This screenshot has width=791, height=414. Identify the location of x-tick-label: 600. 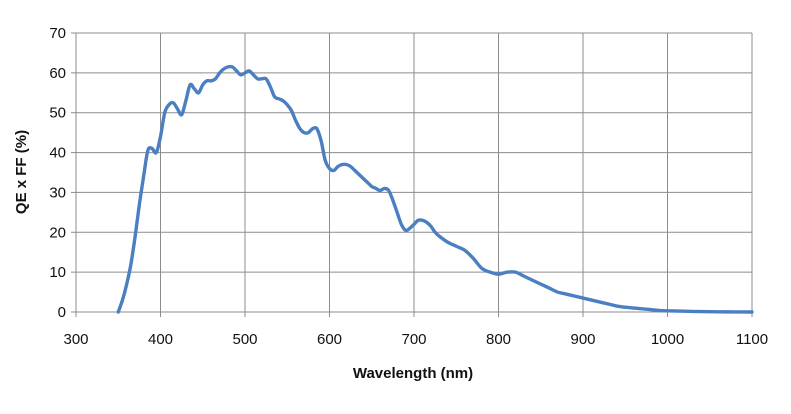
(329, 339).